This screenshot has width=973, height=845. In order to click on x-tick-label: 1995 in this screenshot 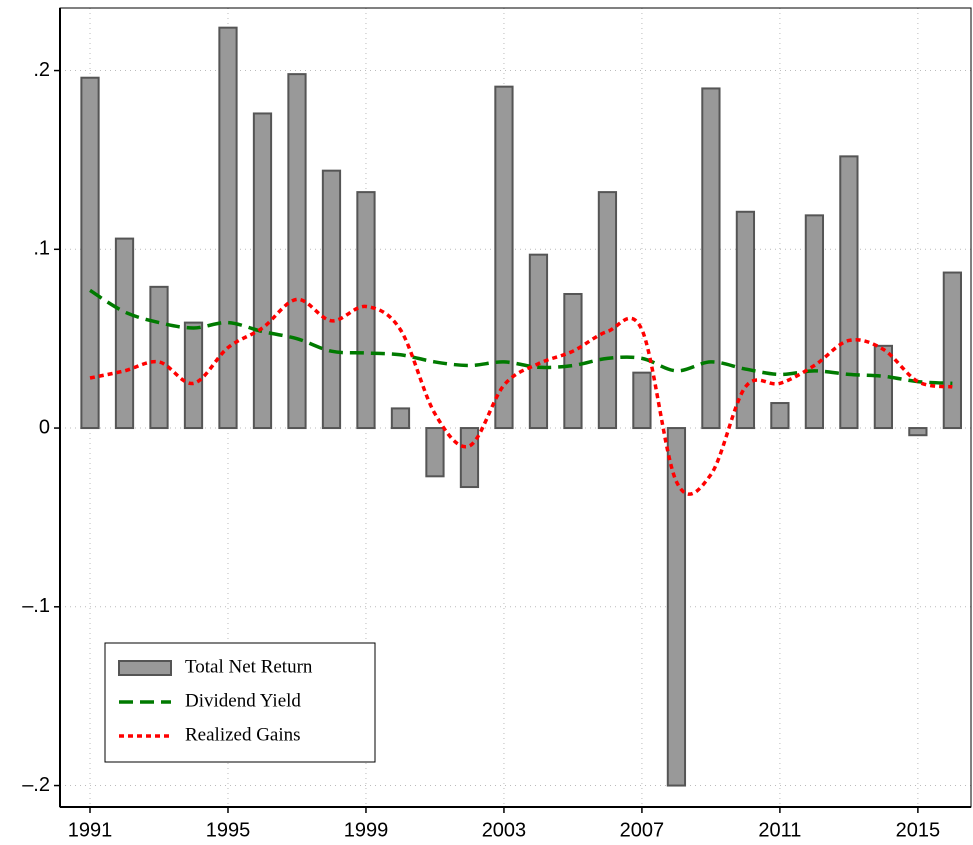, I will do `click(228, 830)`.